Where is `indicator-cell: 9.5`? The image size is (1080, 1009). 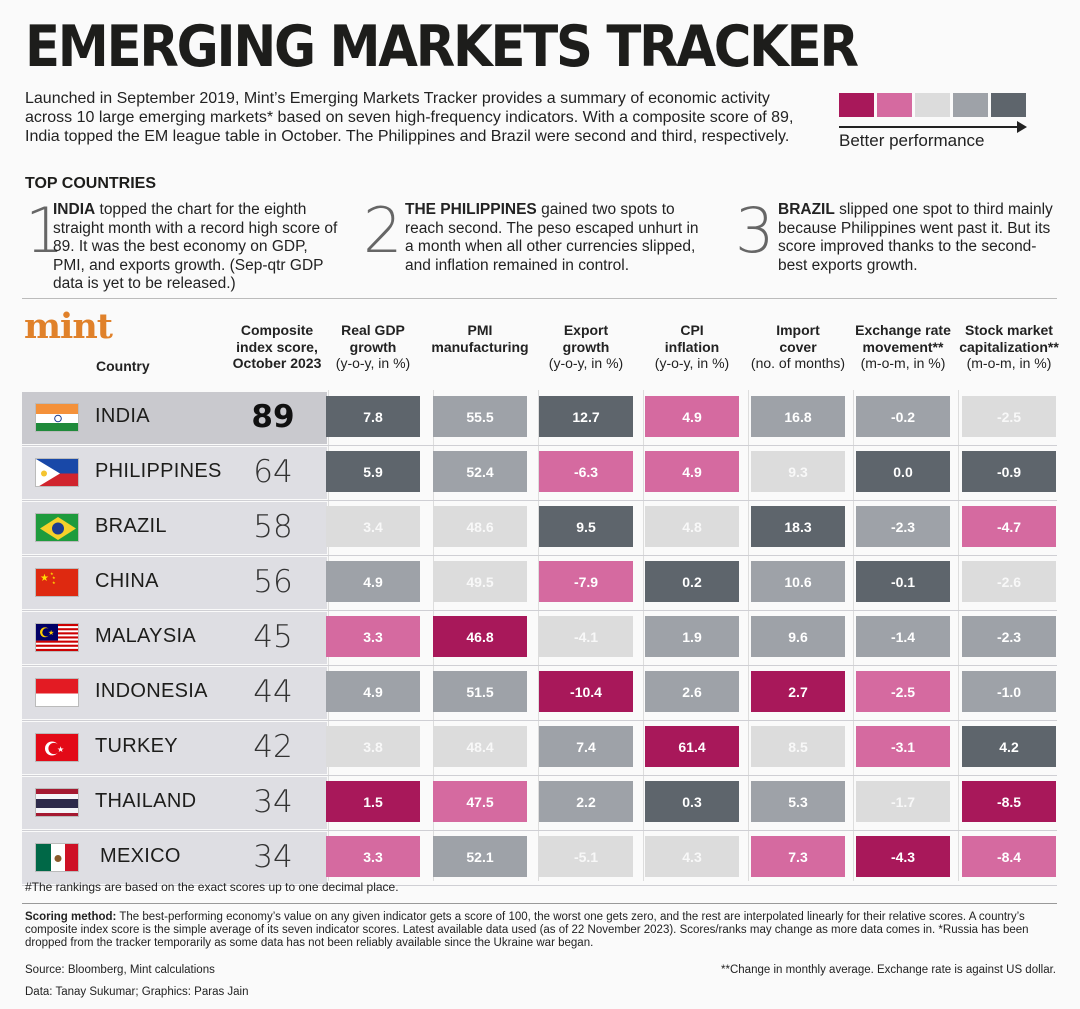
indicator-cell: 9.5 is located at coordinates (586, 526).